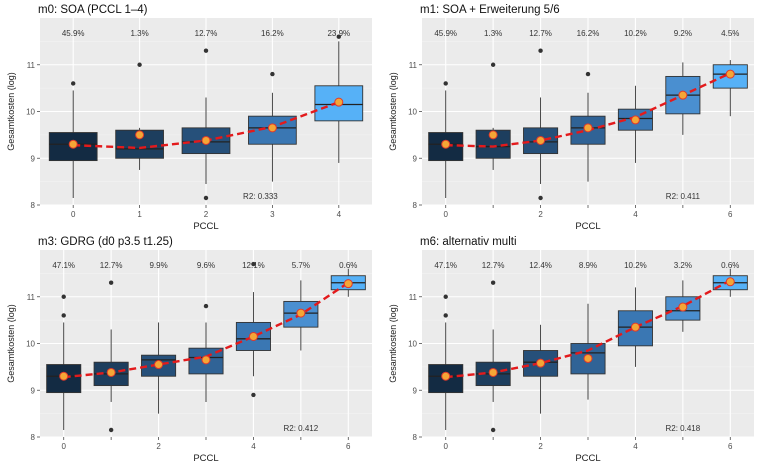  I want to click on share-label: 3.2%, so click(683, 265).